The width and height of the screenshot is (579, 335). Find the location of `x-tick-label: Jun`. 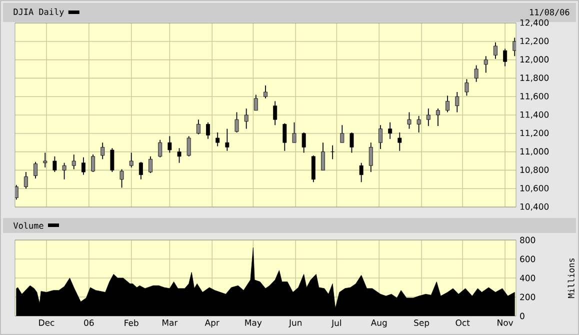

x-tick-label: Jun is located at coordinates (295, 324).